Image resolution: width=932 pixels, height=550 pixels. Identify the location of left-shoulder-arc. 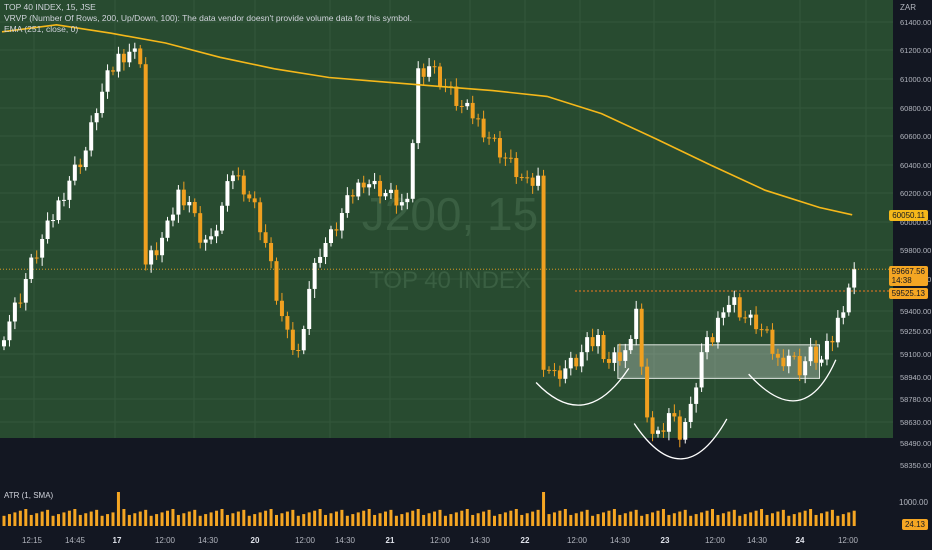
(582, 387).